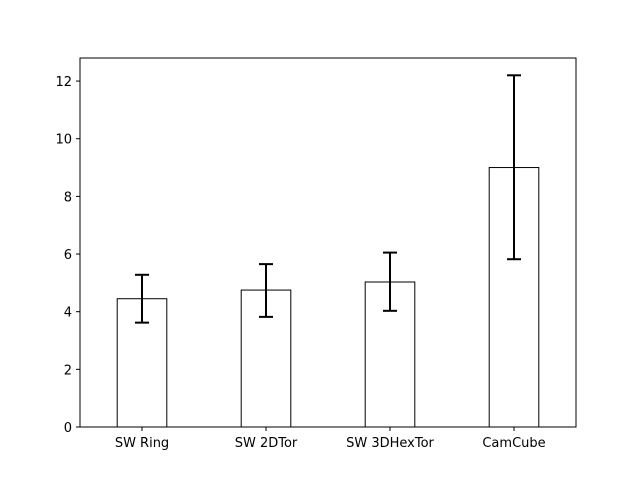 This screenshot has width=640, height=480. I want to click on y-tick-label: 6, so click(68, 255).